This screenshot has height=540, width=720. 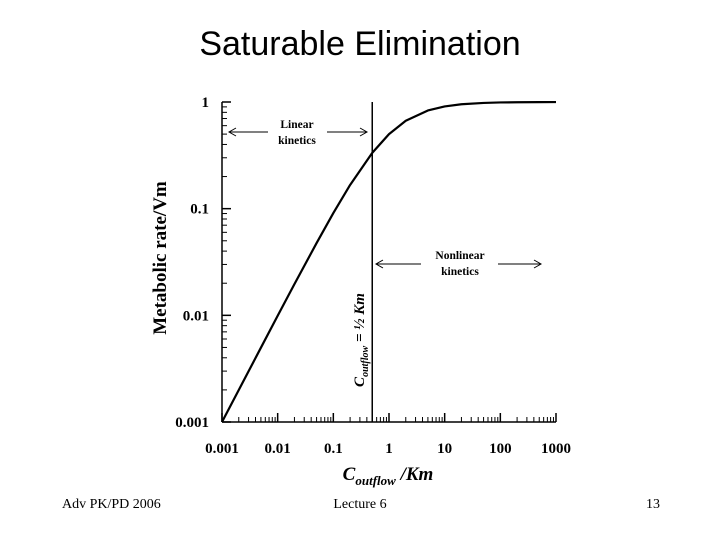 What do you see at coordinates (414, 474) in the screenshot?
I see `x-axis-label-tail: /Km` at bounding box center [414, 474].